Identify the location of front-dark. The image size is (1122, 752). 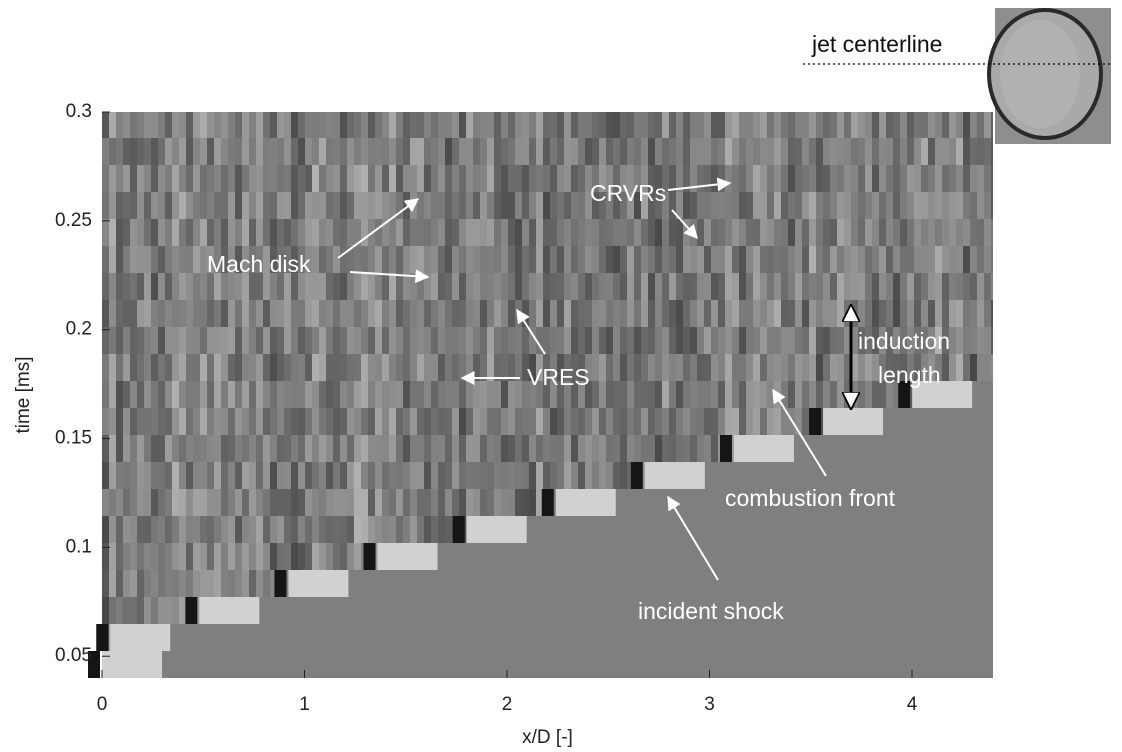
(280, 583).